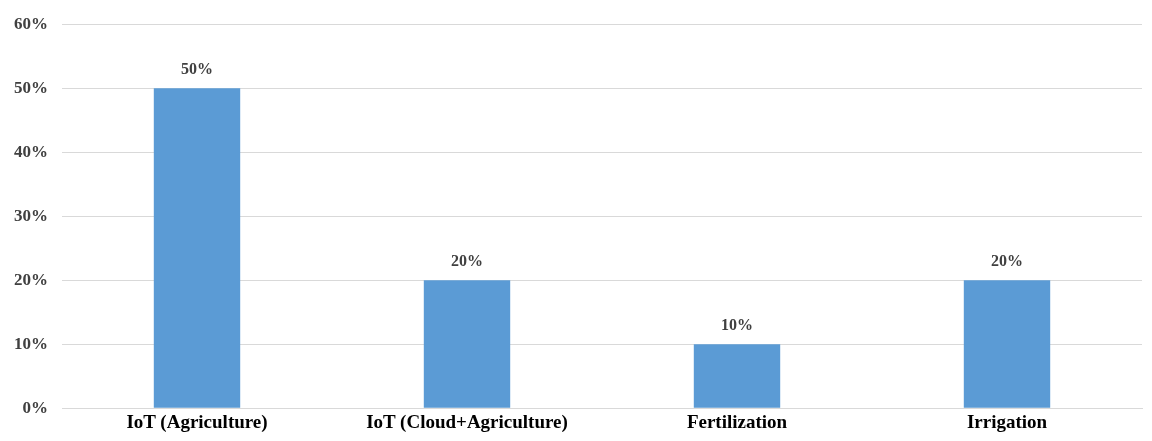  Describe the element at coordinates (197, 421) in the screenshot. I see `x-tick-label: IoT (Agriculture)` at that location.